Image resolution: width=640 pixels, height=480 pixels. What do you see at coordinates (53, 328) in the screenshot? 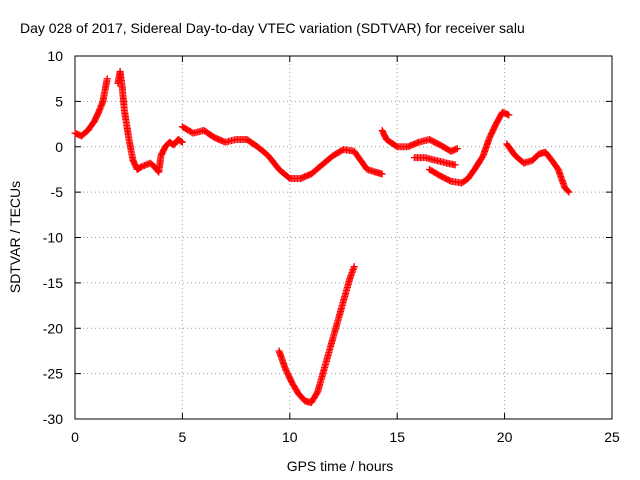
I see `y-tick-label: -20` at bounding box center [53, 328].